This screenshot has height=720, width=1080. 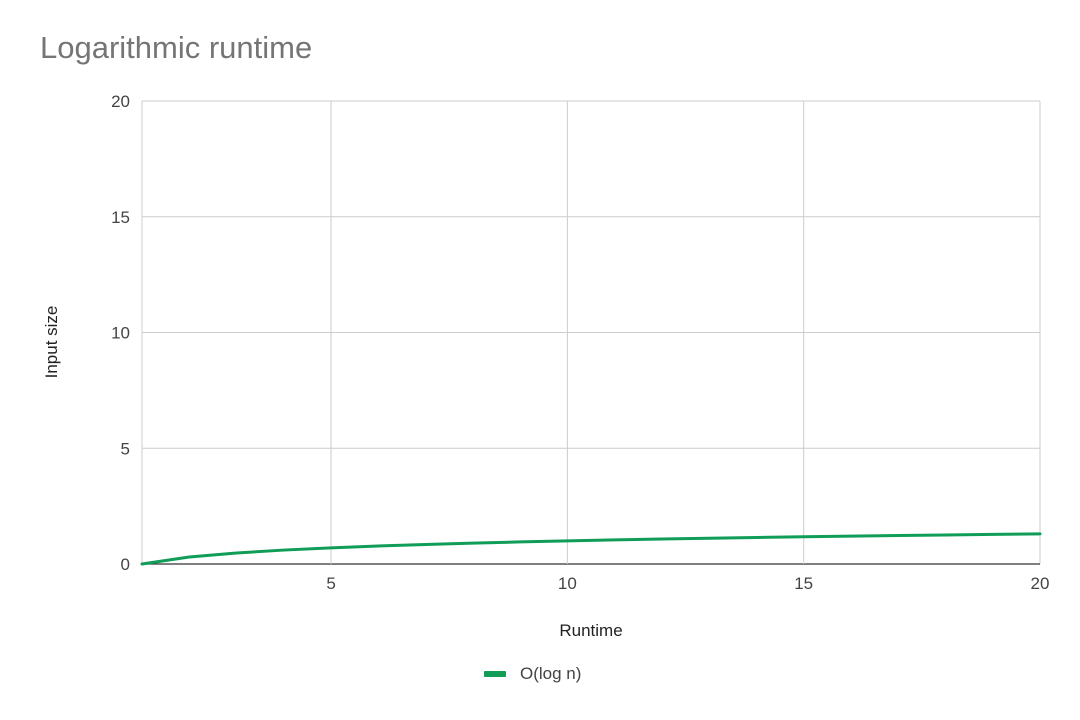 What do you see at coordinates (1040, 583) in the screenshot?
I see `x-tick-label-20: 20` at bounding box center [1040, 583].